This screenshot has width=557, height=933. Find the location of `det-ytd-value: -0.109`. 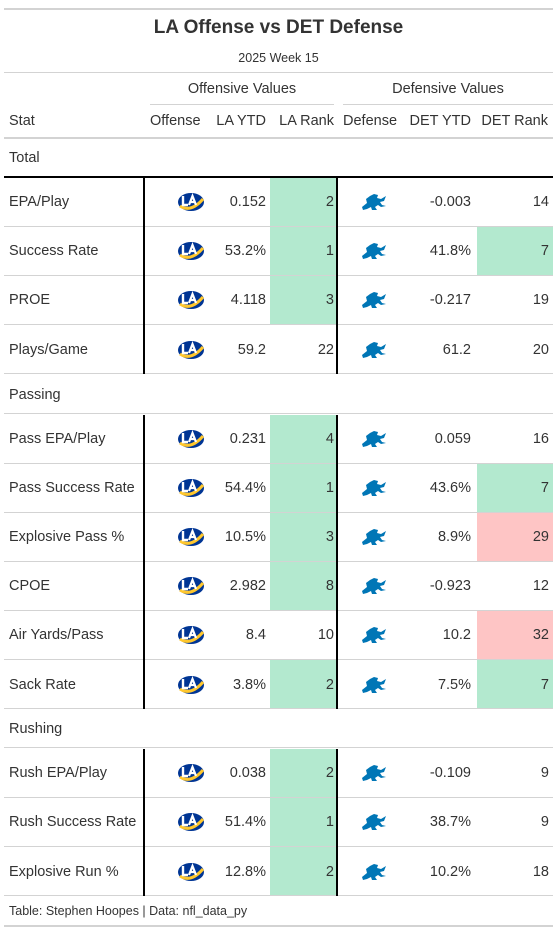

det-ytd-value: -0.109 is located at coordinates (450, 773).